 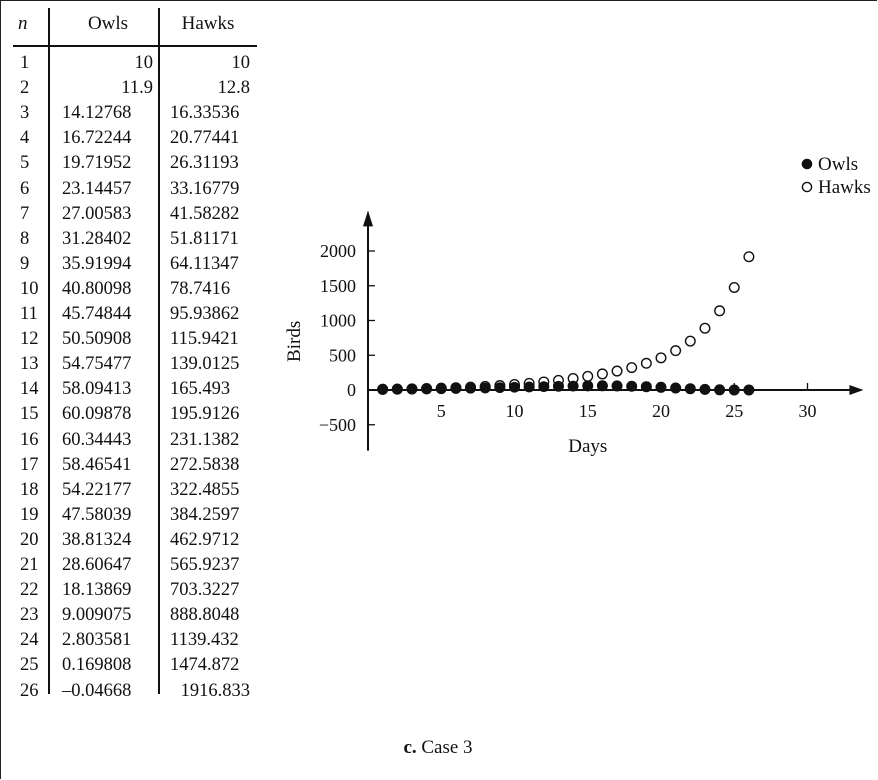 I want to click on cell-n: 12, so click(x=29, y=339).